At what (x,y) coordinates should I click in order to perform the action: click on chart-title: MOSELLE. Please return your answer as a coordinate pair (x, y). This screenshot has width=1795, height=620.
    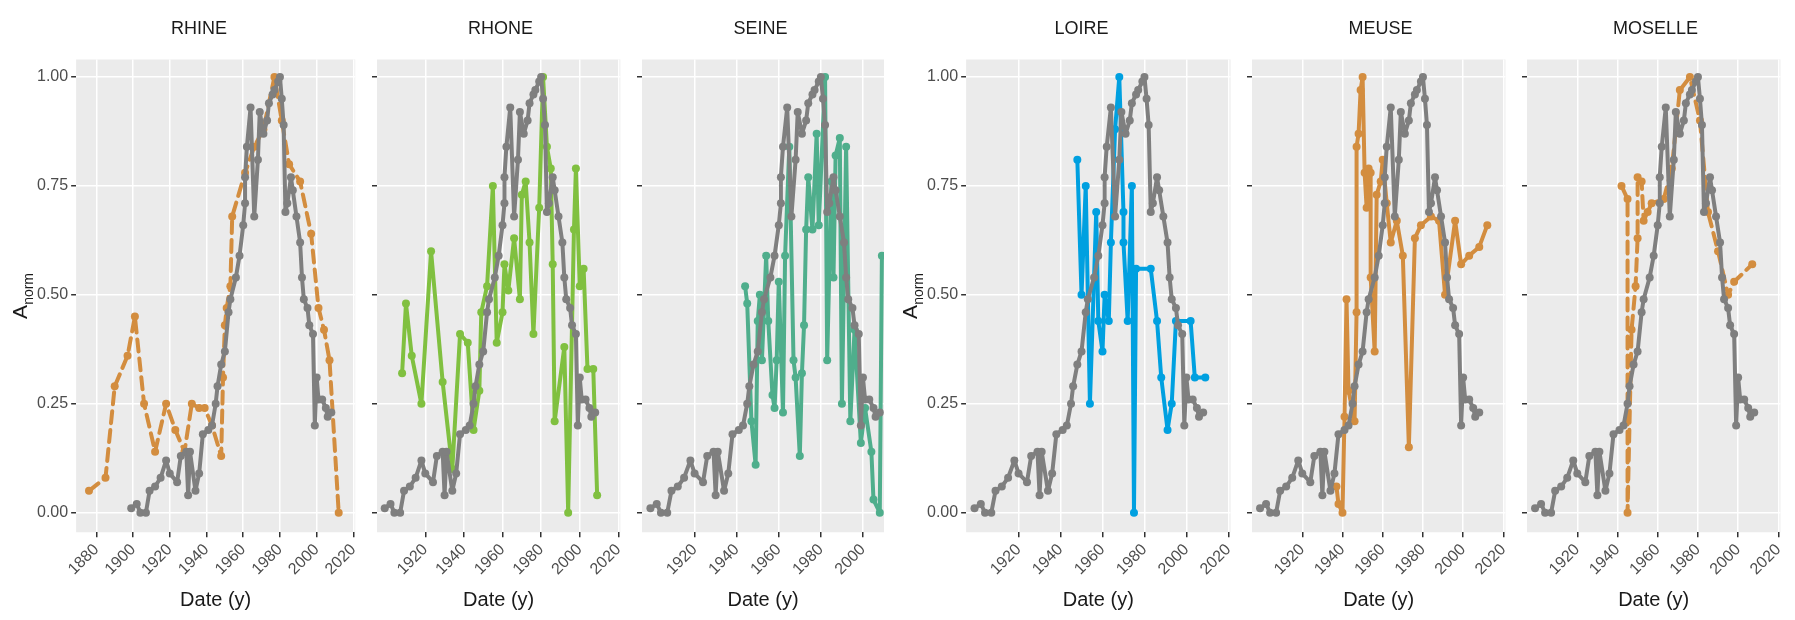
    Looking at the image, I should click on (1655, 27).